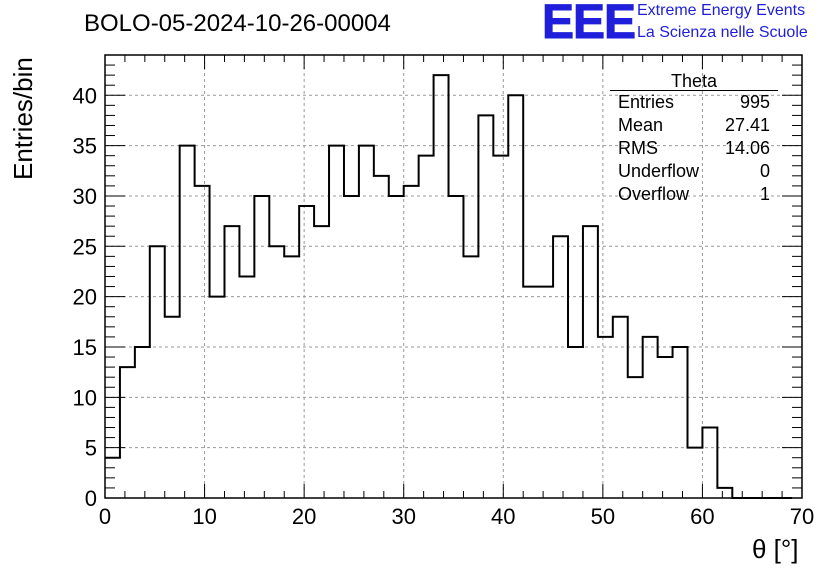 The height and width of the screenshot is (572, 836). What do you see at coordinates (694, 148) in the screenshot?
I see `stats-row: RMS 14.06` at bounding box center [694, 148].